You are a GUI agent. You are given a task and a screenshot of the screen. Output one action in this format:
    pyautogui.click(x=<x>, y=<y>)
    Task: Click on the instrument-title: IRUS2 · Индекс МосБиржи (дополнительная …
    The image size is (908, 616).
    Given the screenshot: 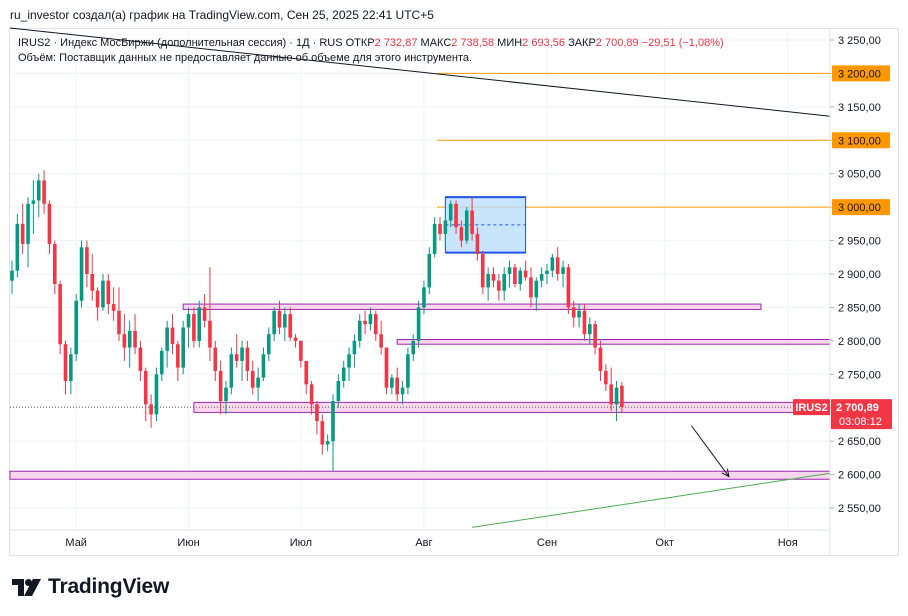 What is the action you would take?
    pyautogui.click(x=180, y=43)
    